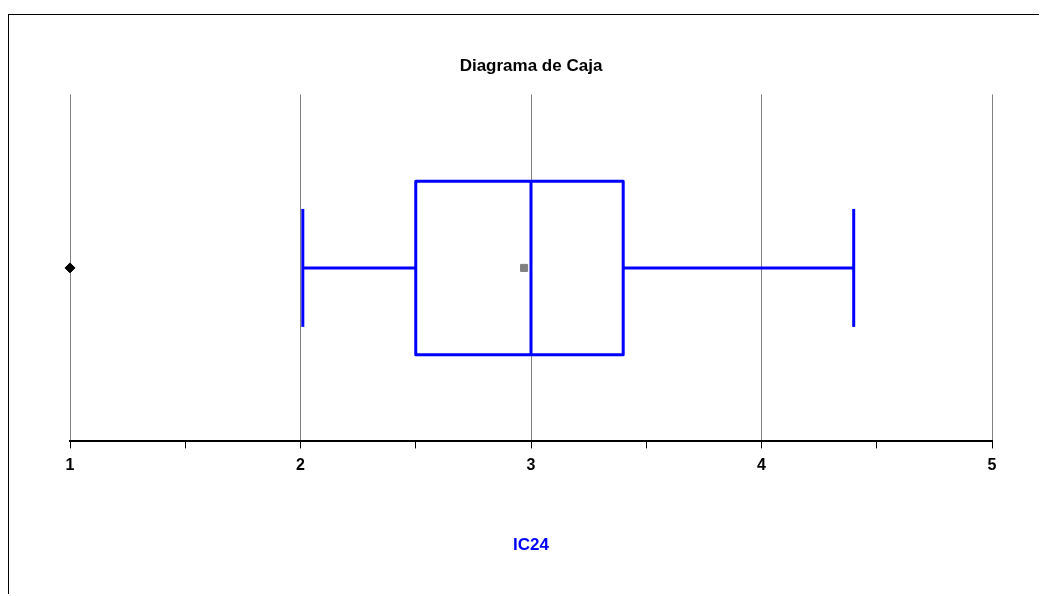 This screenshot has height=596, width=1041. I want to click on chart-title: Diagrama de Caja, so click(531, 65).